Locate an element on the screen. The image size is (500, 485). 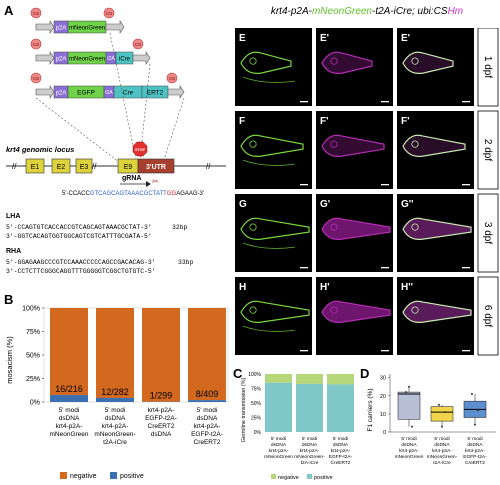
chart-b-category-label: EGFP-t2A- is located at coordinates (207, 434).